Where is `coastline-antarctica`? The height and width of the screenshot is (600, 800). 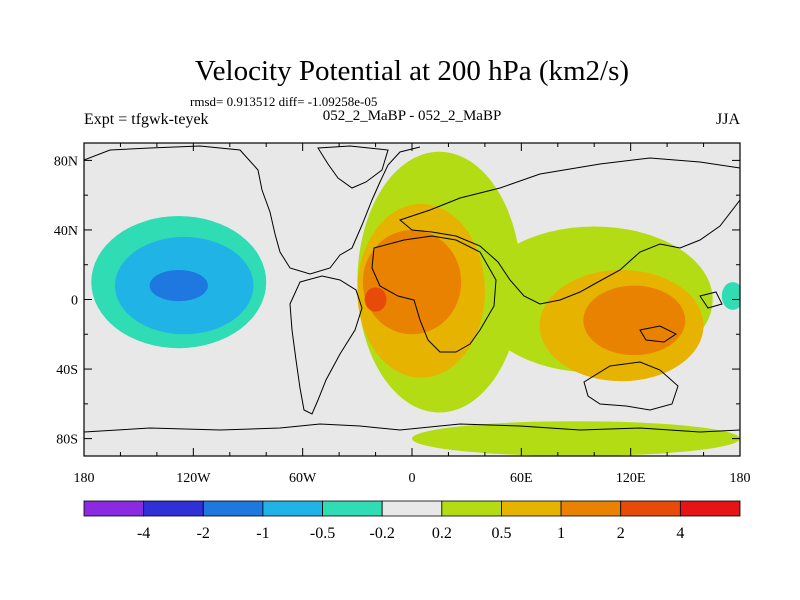
coastline-antarctica is located at coordinates (412, 428).